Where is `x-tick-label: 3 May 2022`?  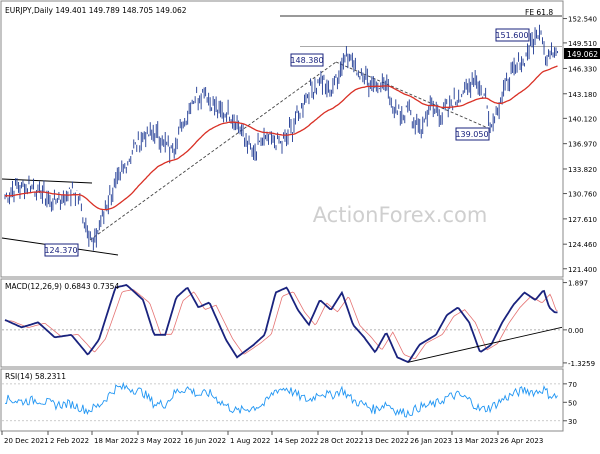
x-tick-label: 3 May 2022 is located at coordinates (160, 441).